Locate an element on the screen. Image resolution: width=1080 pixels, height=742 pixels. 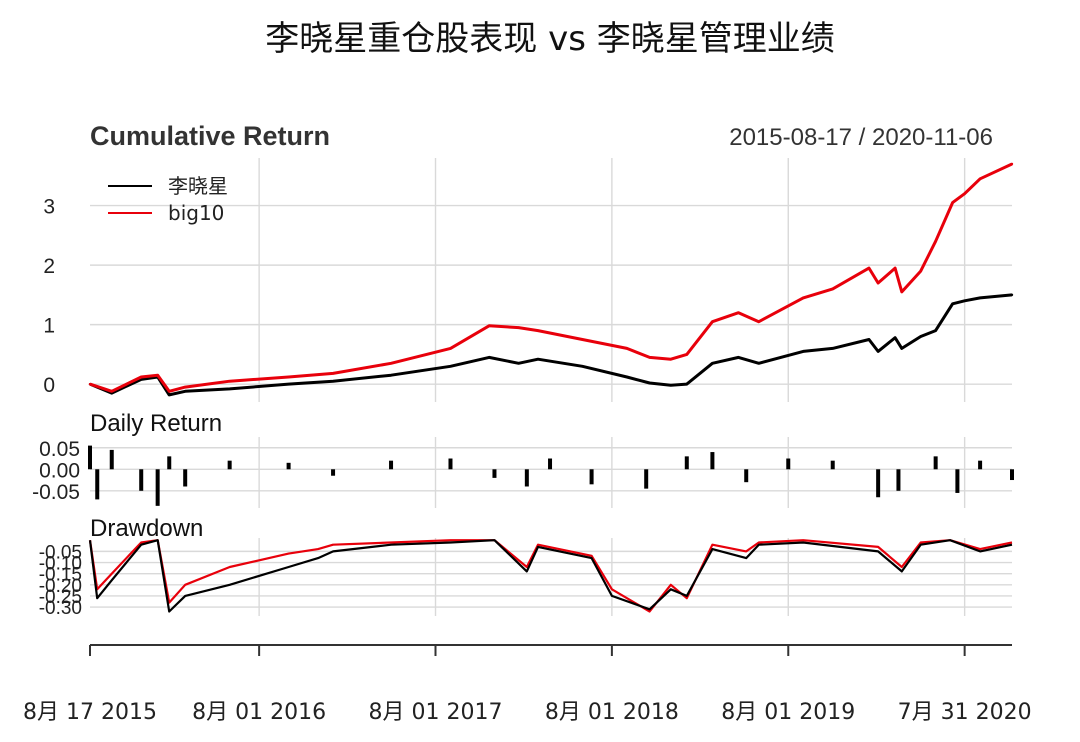
drawdown-line-big10 is located at coordinates (550, 576).